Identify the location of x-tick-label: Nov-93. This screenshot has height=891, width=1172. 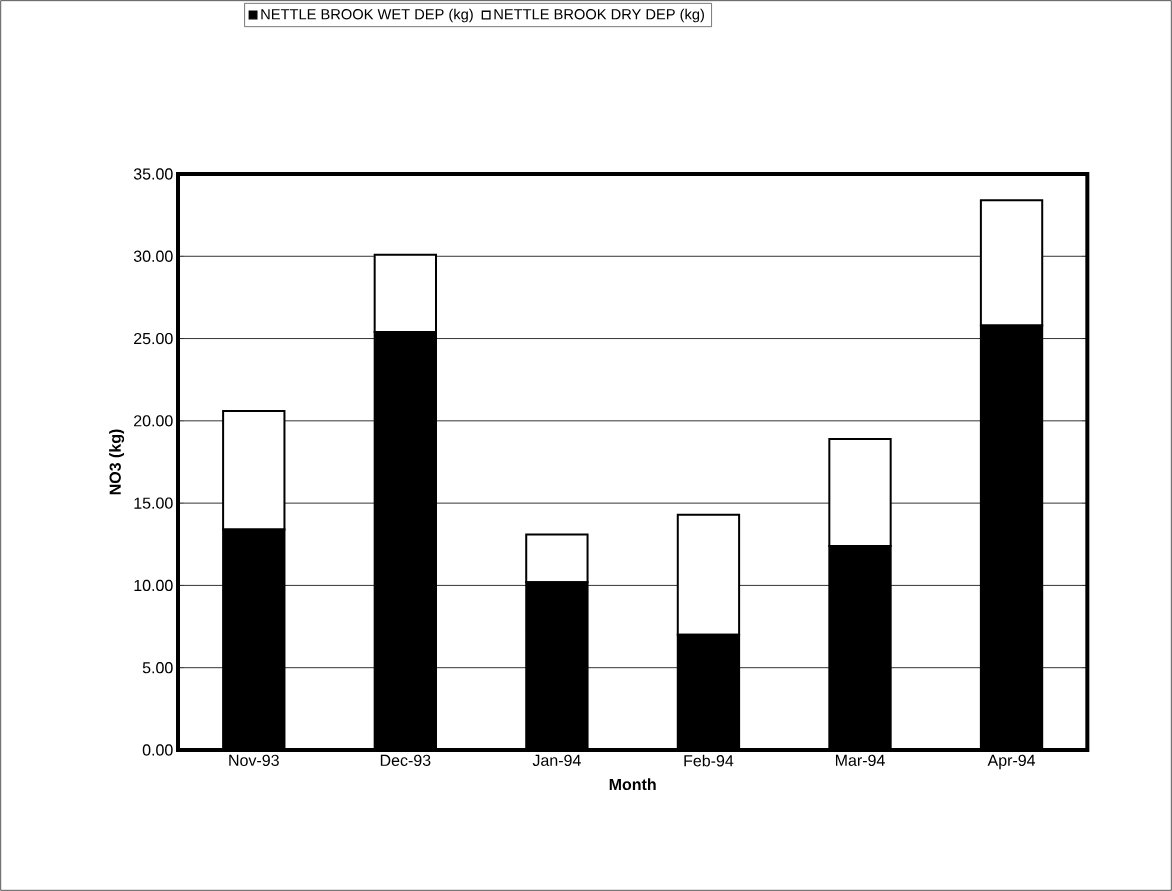
(254, 760).